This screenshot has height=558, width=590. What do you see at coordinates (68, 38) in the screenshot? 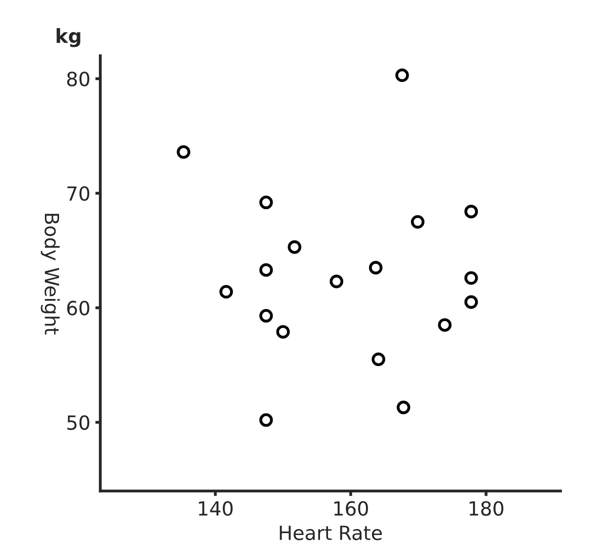
I see `text: kg` at bounding box center [68, 38].